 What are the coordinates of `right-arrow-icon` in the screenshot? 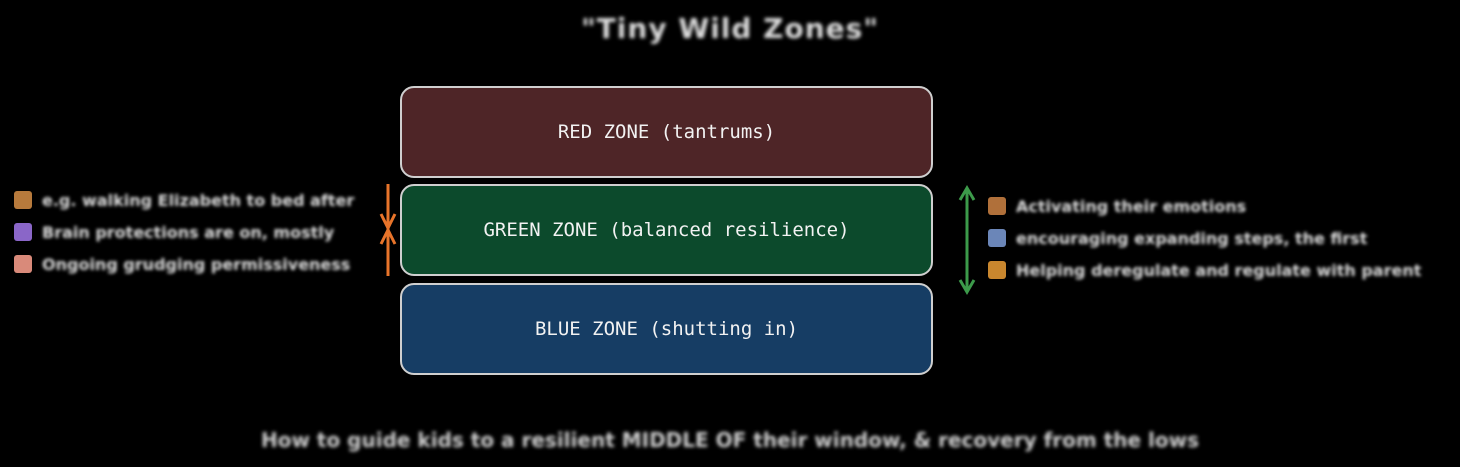 It's located at (967, 240).